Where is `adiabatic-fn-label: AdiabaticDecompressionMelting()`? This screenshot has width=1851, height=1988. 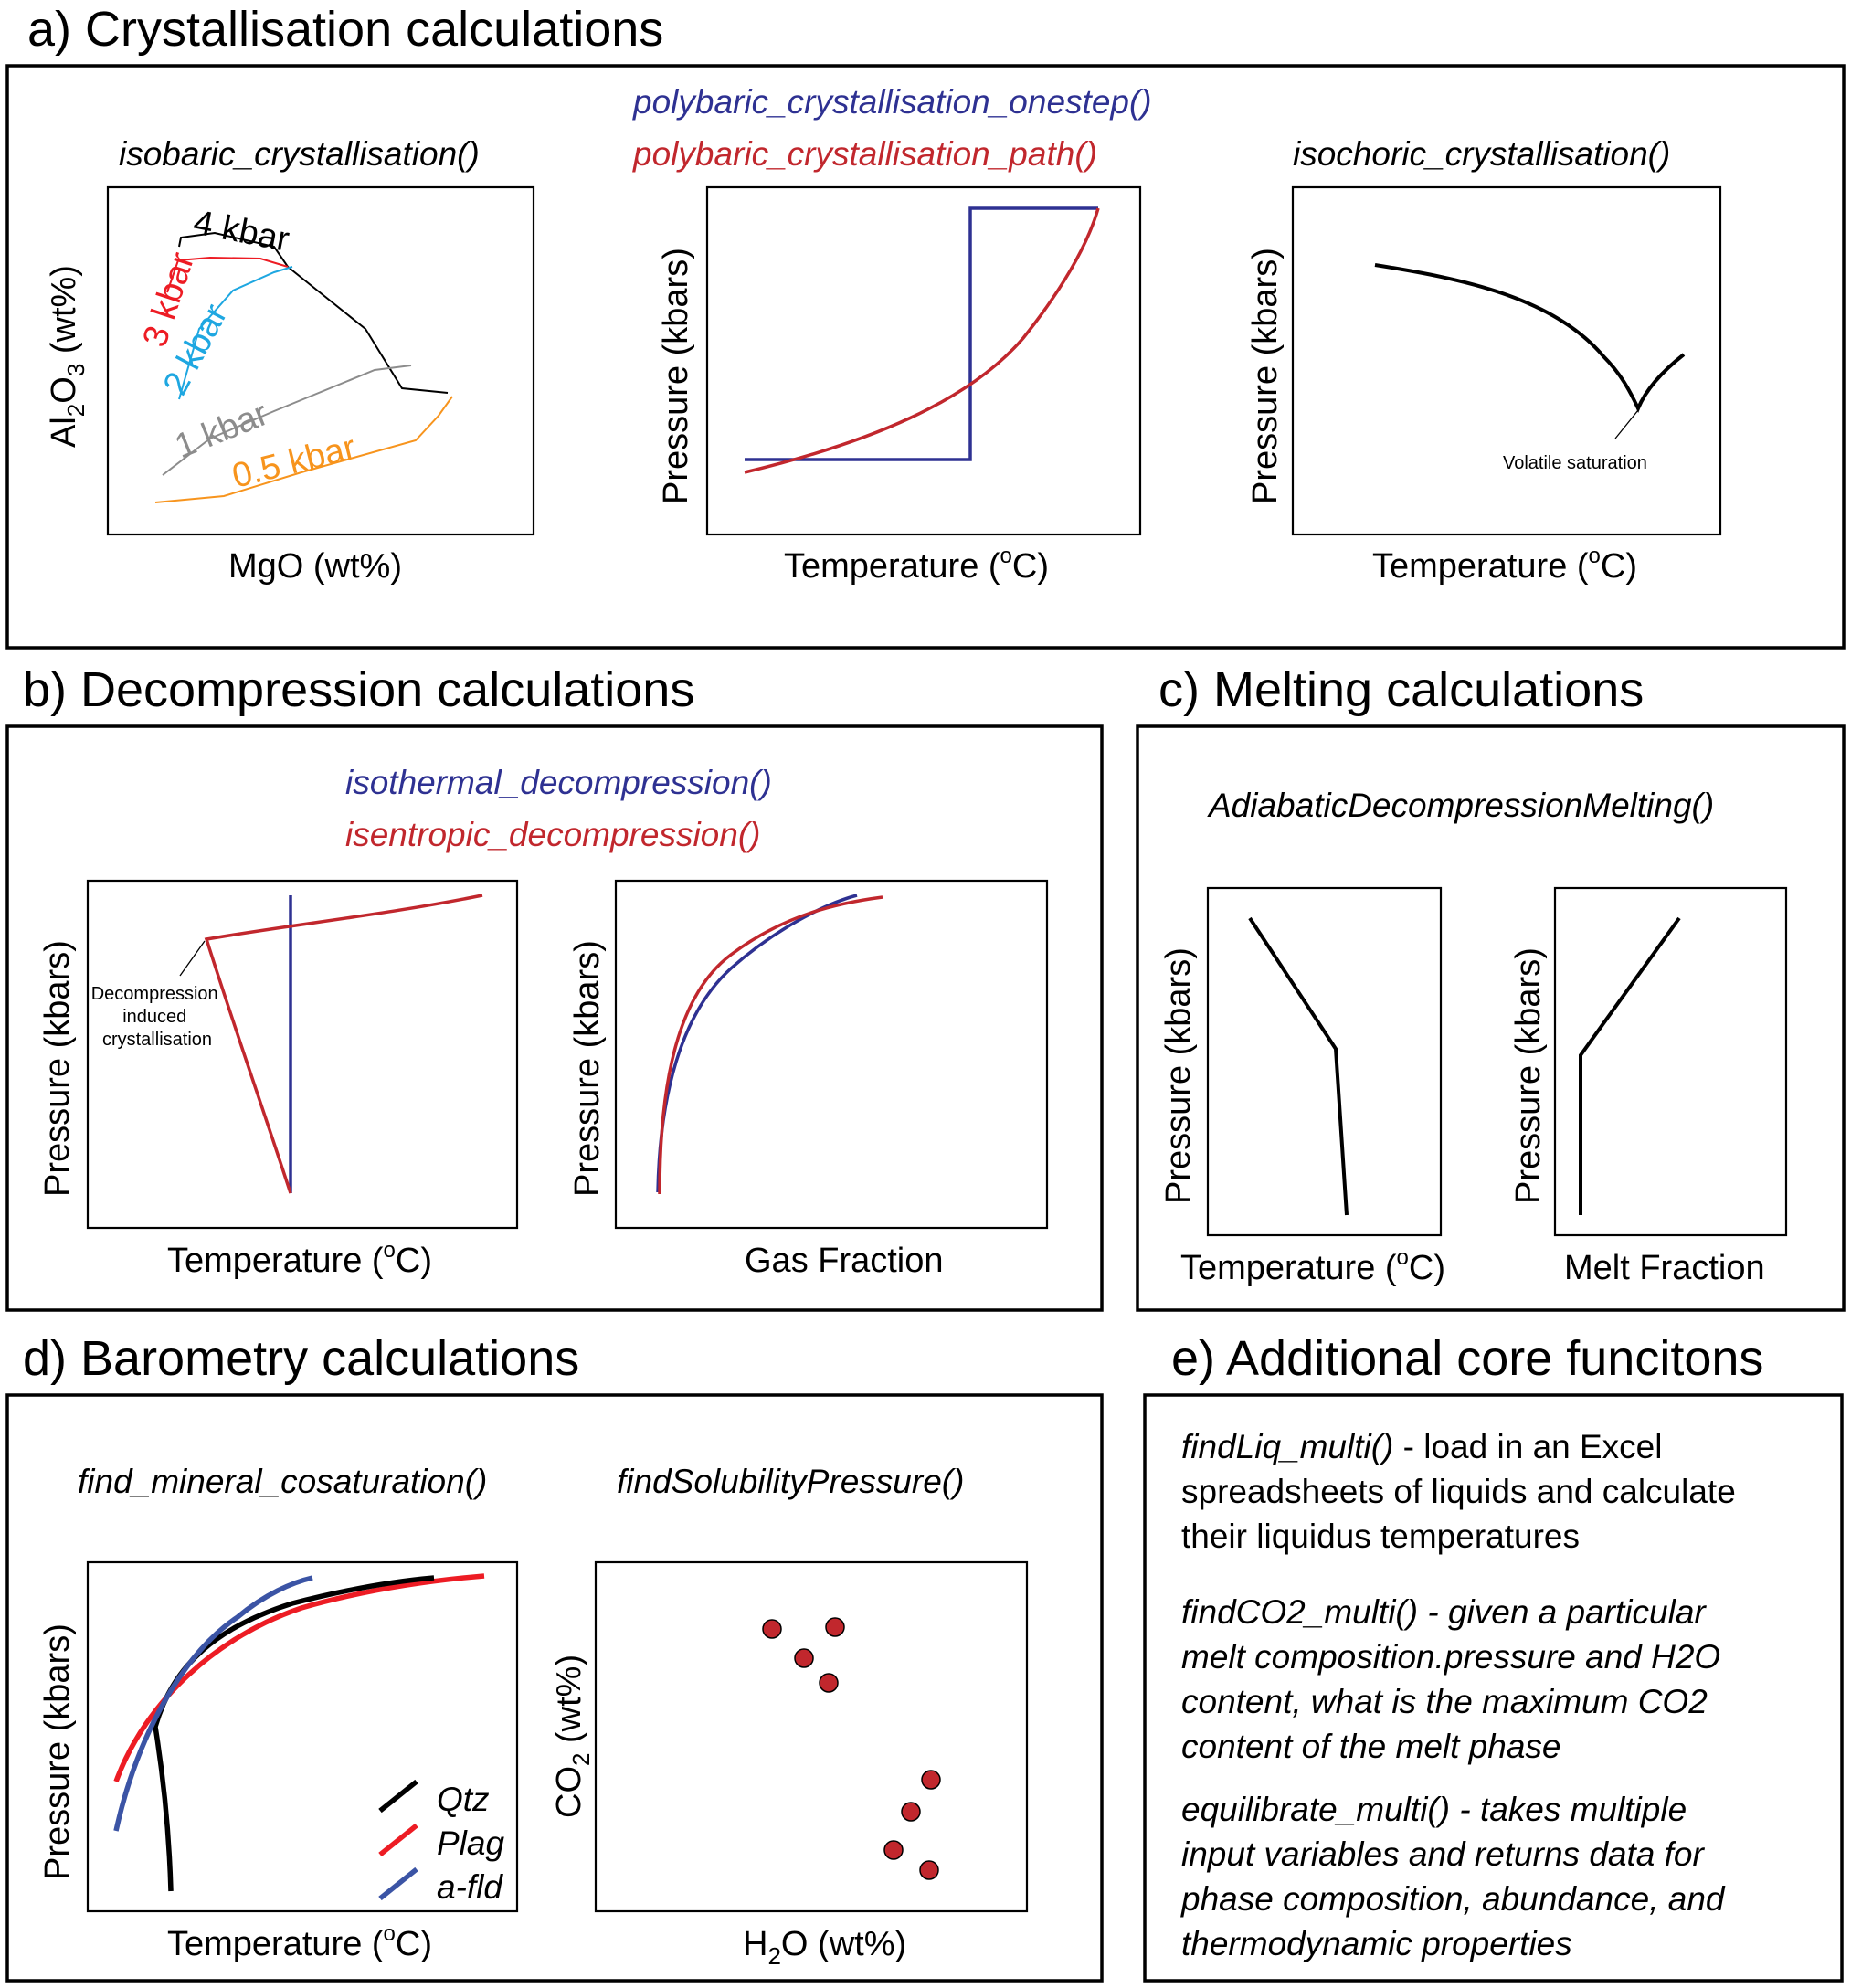
adiabatic-fn-label: AdiabaticDecompressionMelting() is located at coordinates (1460, 805).